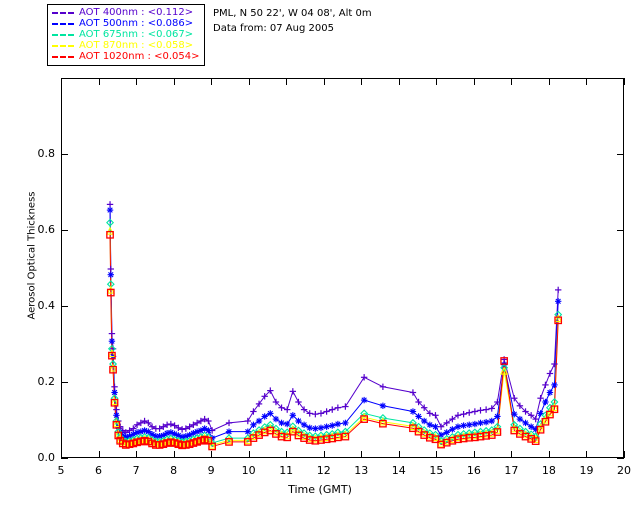 This screenshot has height=512, width=640. I want to click on legend-item-400nm: AOT 400nm : <0.112>, so click(125, 12).